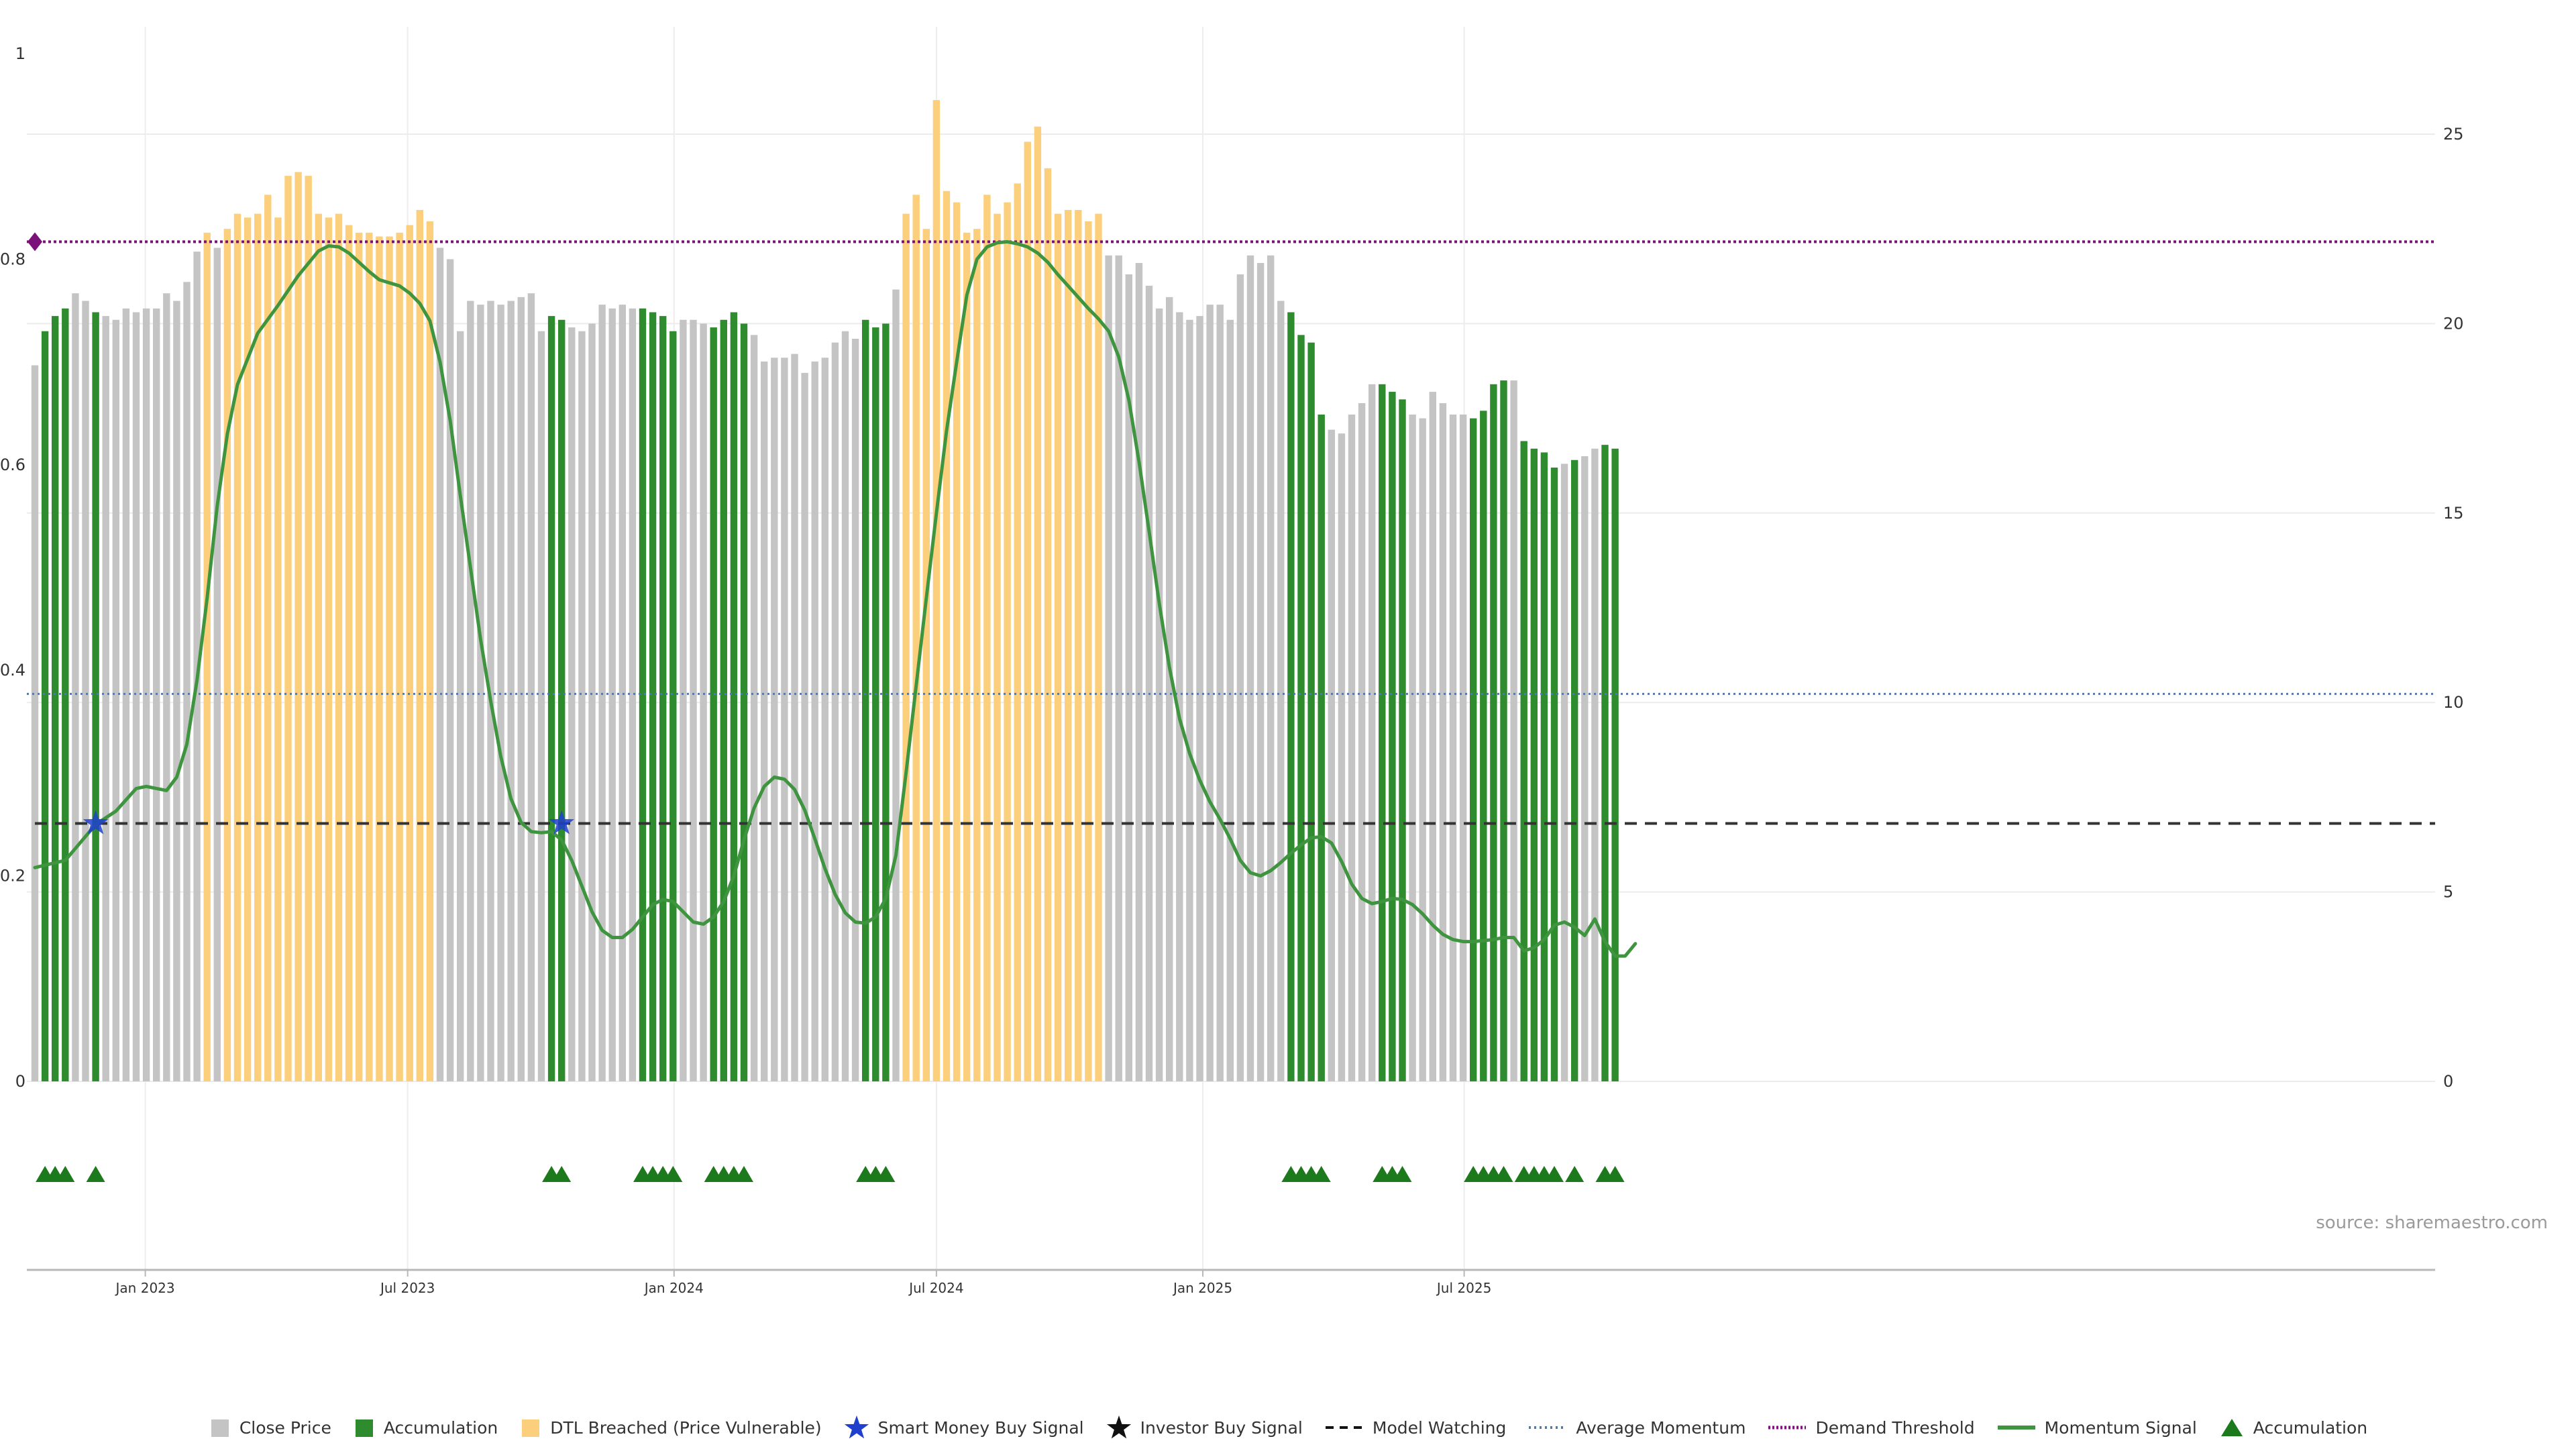  Describe the element at coordinates (407, 1288) in the screenshot. I see `x-axis-tick-label: Jul 2023` at that location.